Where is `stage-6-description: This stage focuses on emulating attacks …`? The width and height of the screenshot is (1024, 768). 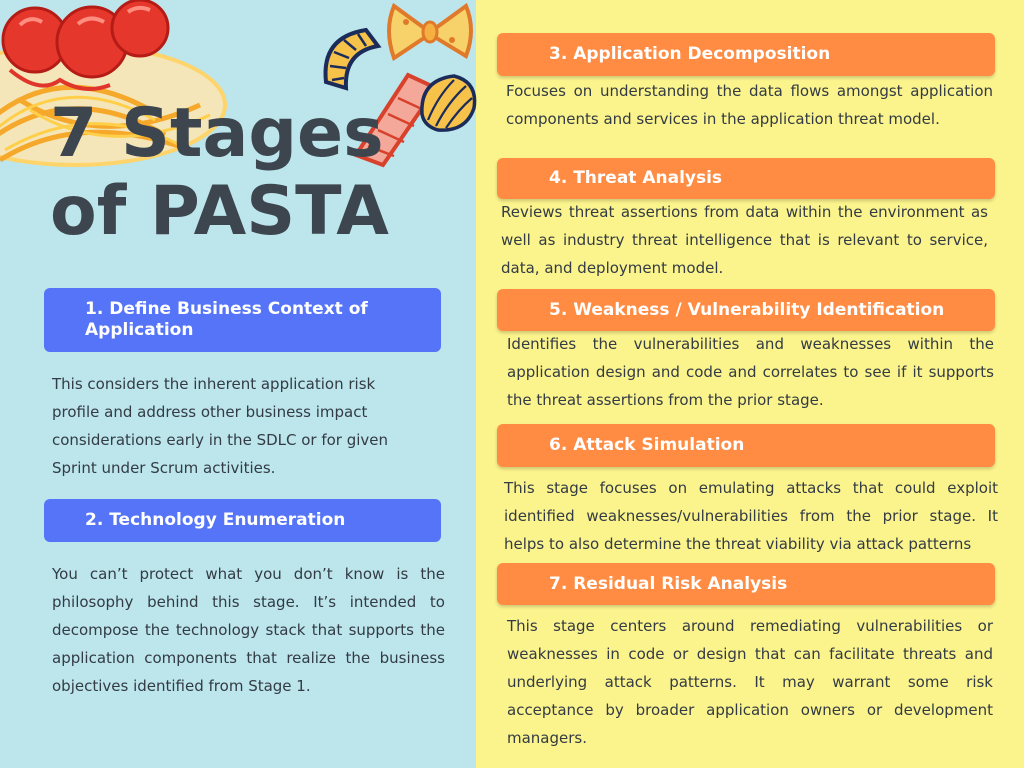
stage-6-description: This stage focuses on emulating attacks … is located at coordinates (751, 516).